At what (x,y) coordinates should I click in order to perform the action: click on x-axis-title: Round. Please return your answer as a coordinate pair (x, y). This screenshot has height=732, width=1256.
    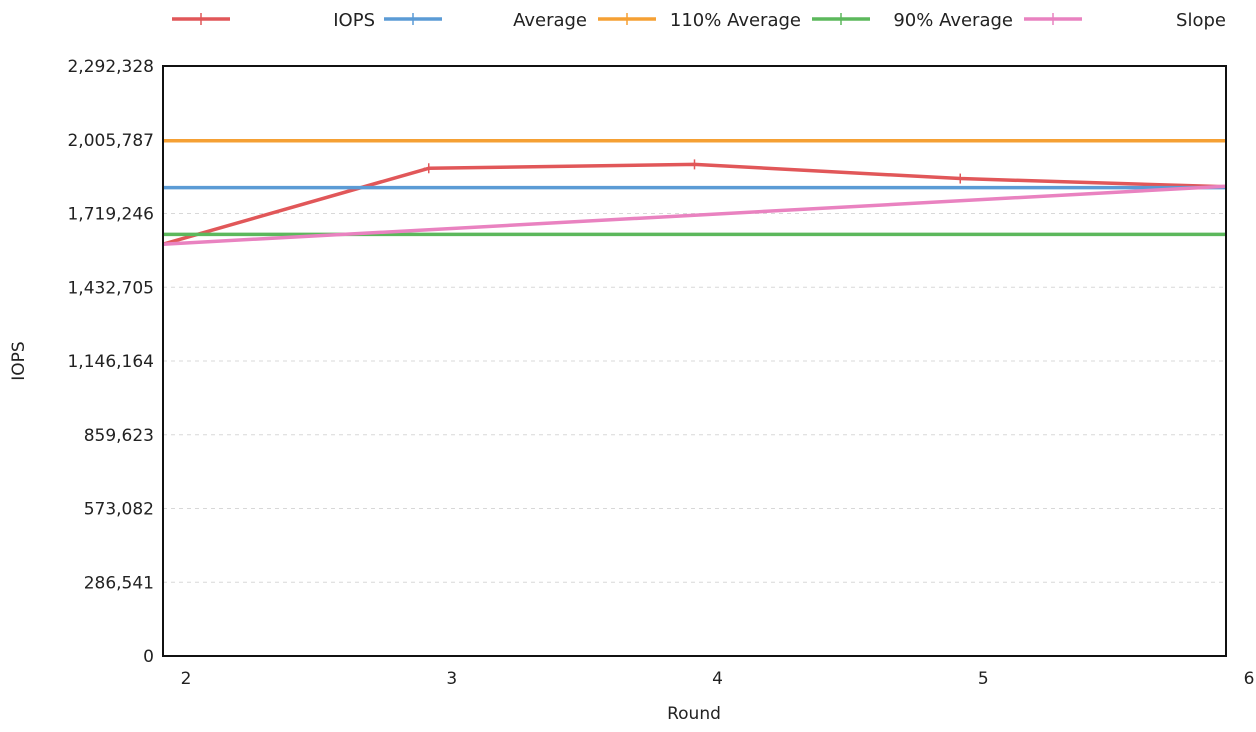
    Looking at the image, I should click on (694, 714).